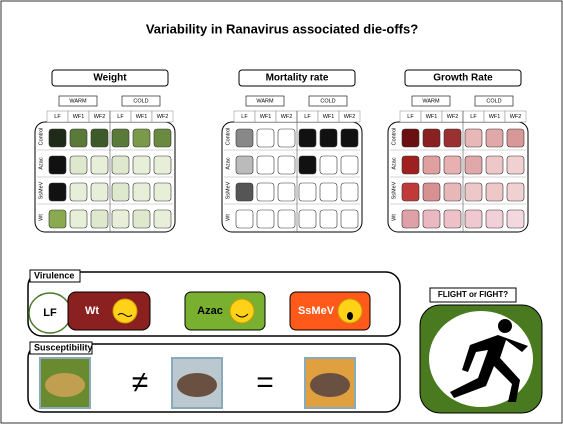 This screenshot has height=429, width=563. I want to click on flight-label: FLIGHT or FIGHT?, so click(473, 294).